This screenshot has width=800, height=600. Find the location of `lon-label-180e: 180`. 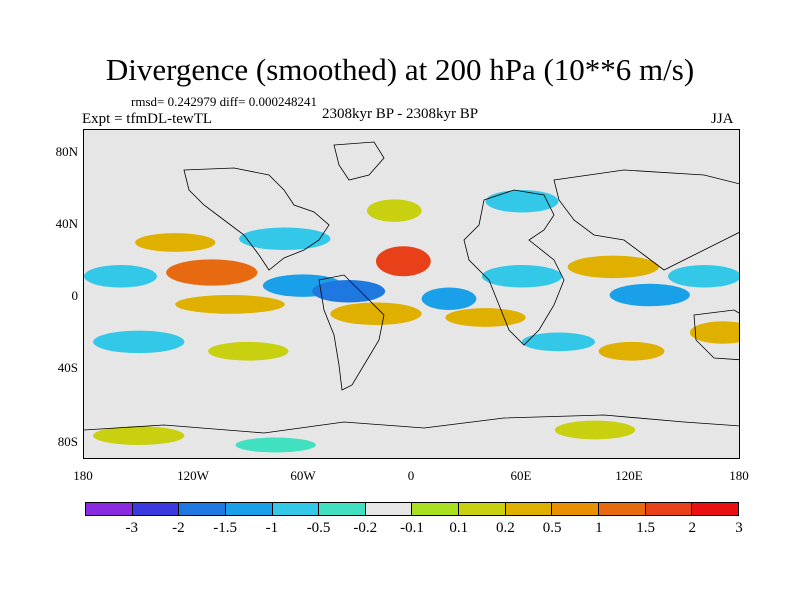

lon-label-180e: 180 is located at coordinates (739, 475).